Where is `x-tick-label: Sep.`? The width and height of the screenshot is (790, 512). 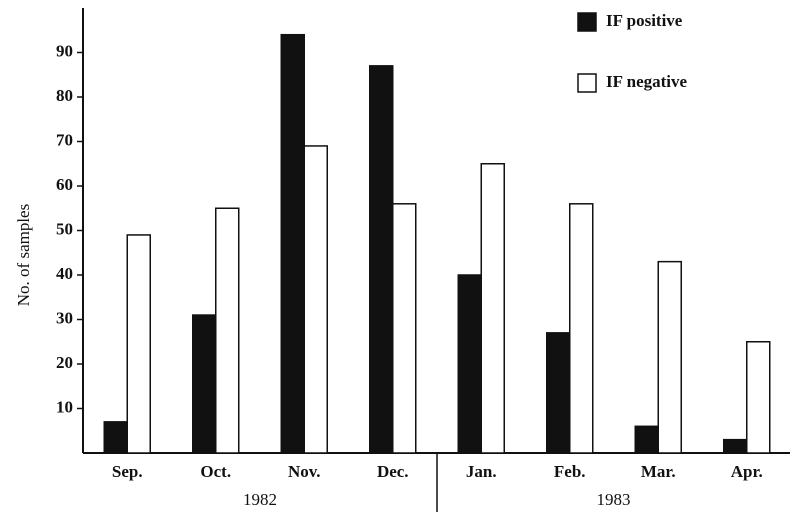
x-tick-label: Sep. is located at coordinates (127, 471).